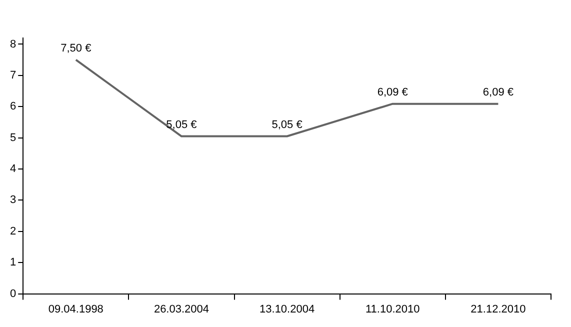 The width and height of the screenshot is (571, 327). What do you see at coordinates (393, 309) in the screenshot?
I see `x-tick-label: 11.10.2010` at bounding box center [393, 309].